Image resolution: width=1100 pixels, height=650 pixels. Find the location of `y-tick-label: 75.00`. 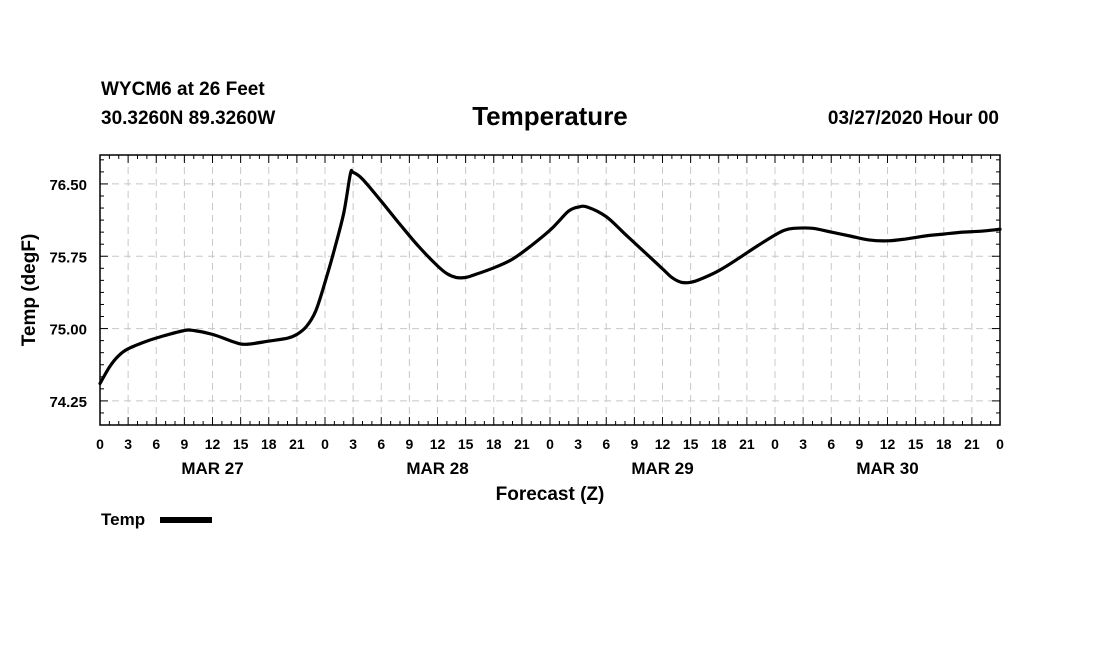

y-tick-label: 75.00 is located at coordinates (68, 330).